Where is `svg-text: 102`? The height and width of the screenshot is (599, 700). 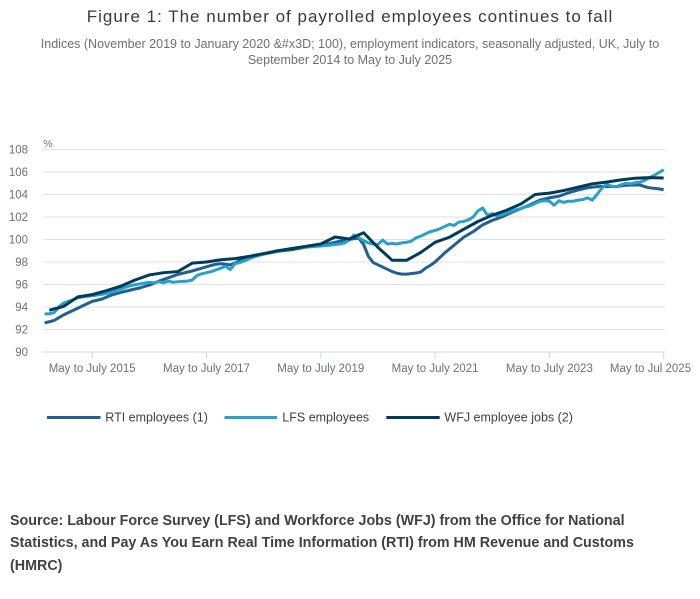 svg-text: 102 is located at coordinates (18, 218).